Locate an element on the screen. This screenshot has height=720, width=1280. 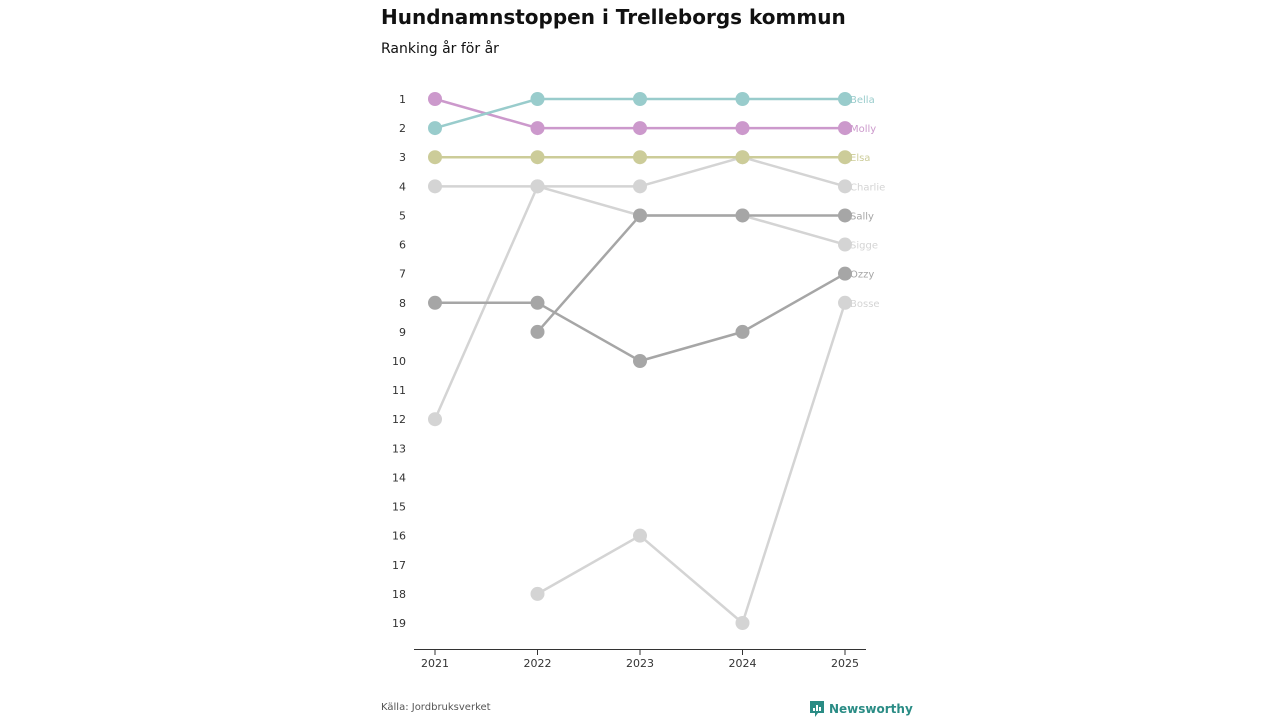
series-line-sally is located at coordinates (690, 273).